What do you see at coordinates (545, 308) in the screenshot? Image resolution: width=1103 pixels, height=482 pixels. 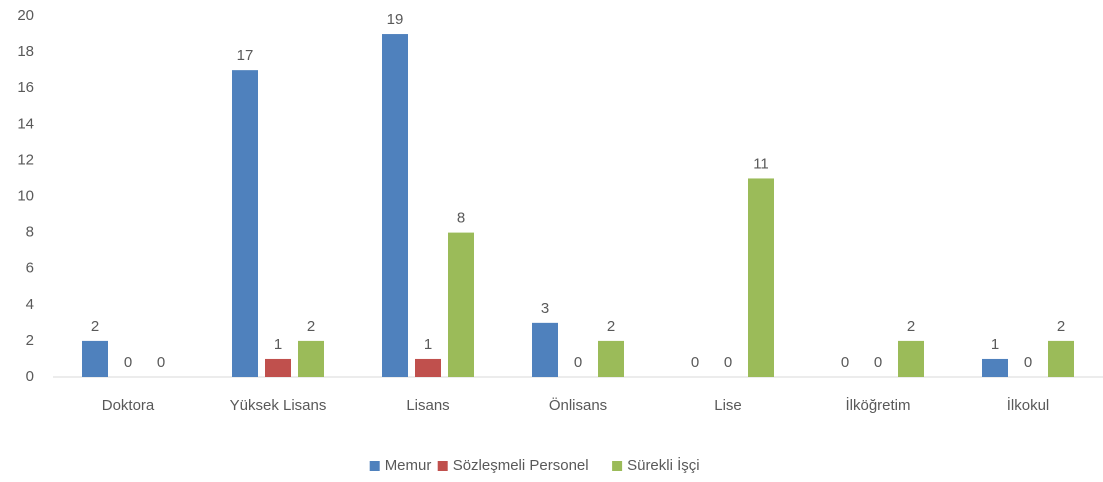 I see `data-label: 3` at bounding box center [545, 308].